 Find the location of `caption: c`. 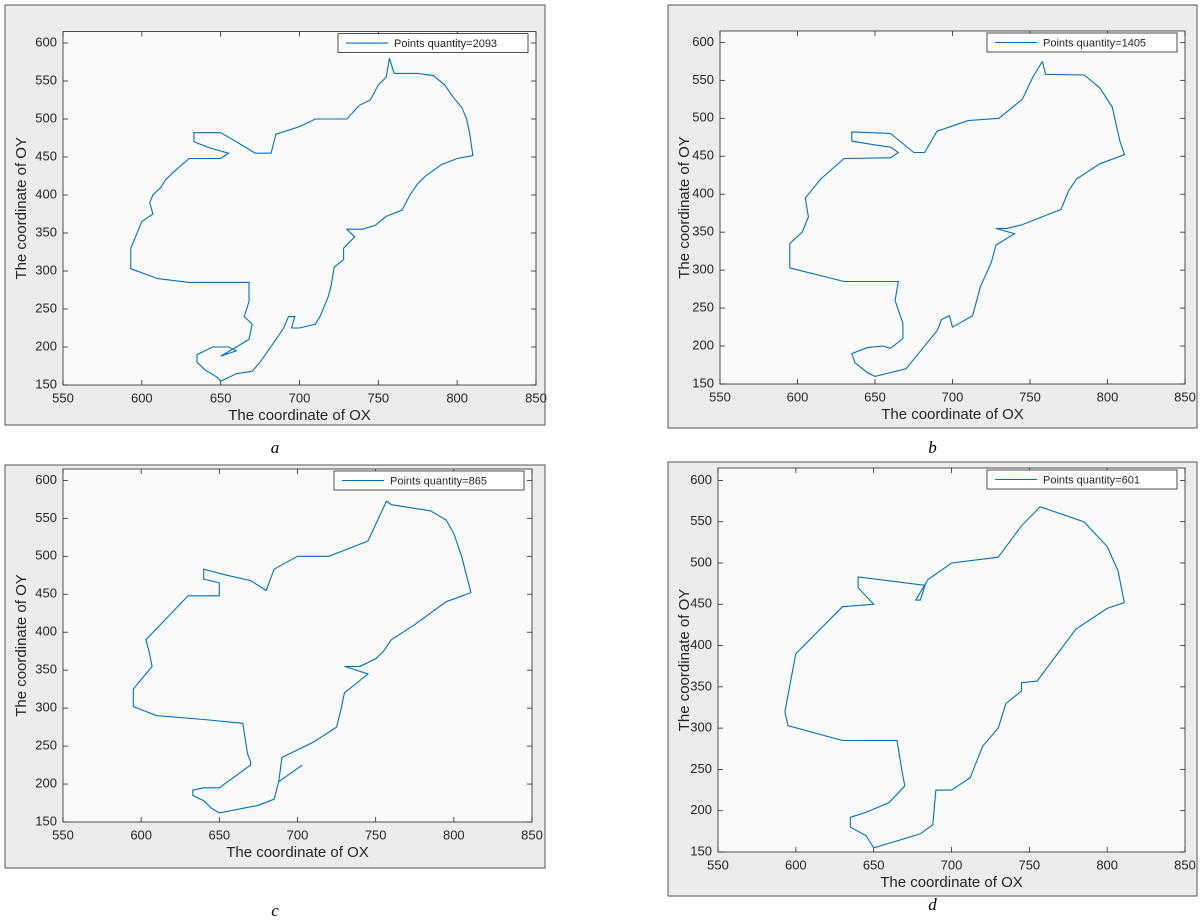

caption: c is located at coordinates (275, 910).